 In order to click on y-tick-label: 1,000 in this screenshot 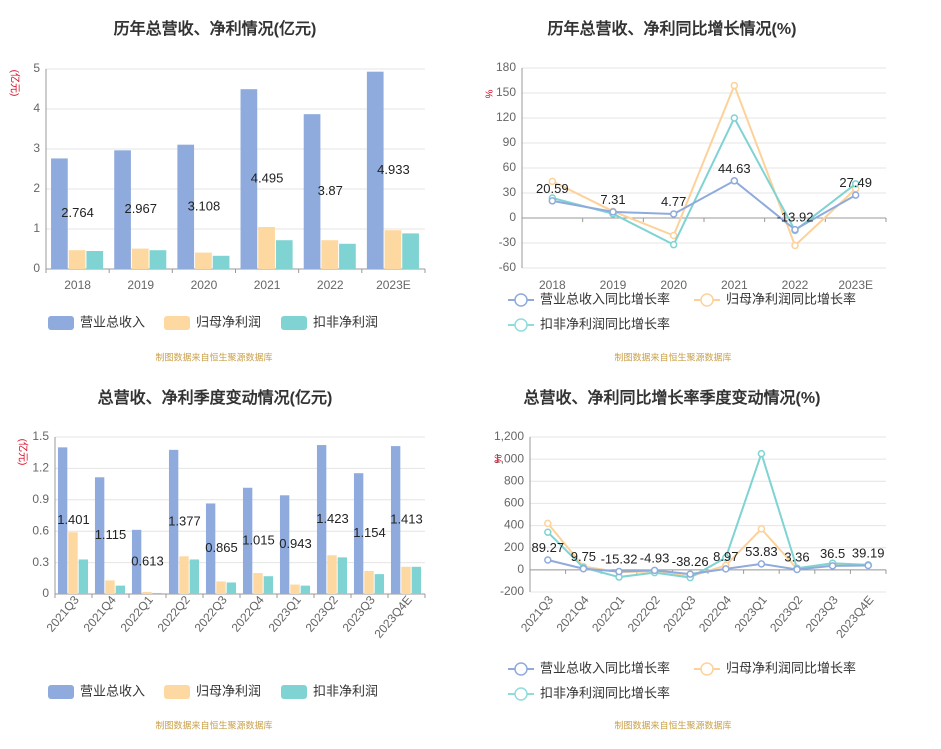, I will do `click(509, 458)`.